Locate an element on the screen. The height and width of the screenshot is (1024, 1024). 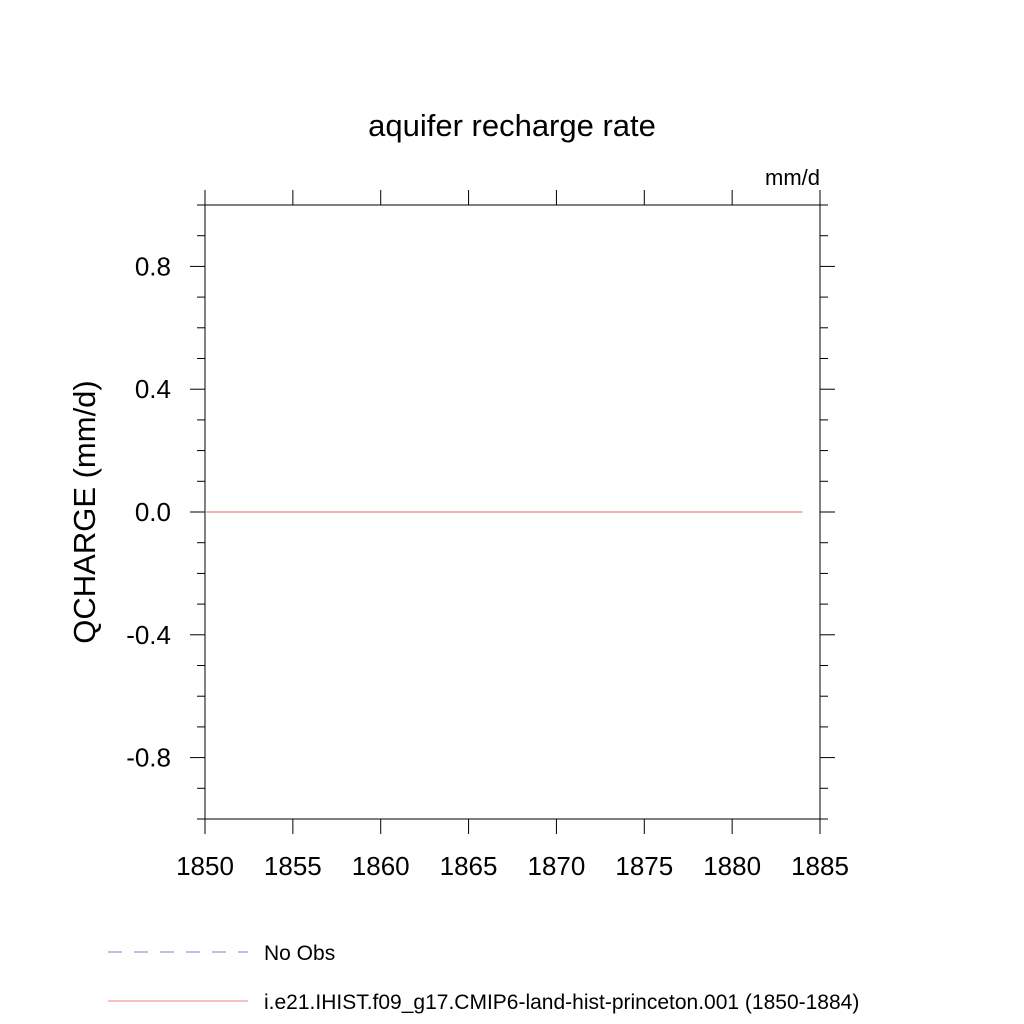
x-tick-label: 1885 is located at coordinates (820, 866).